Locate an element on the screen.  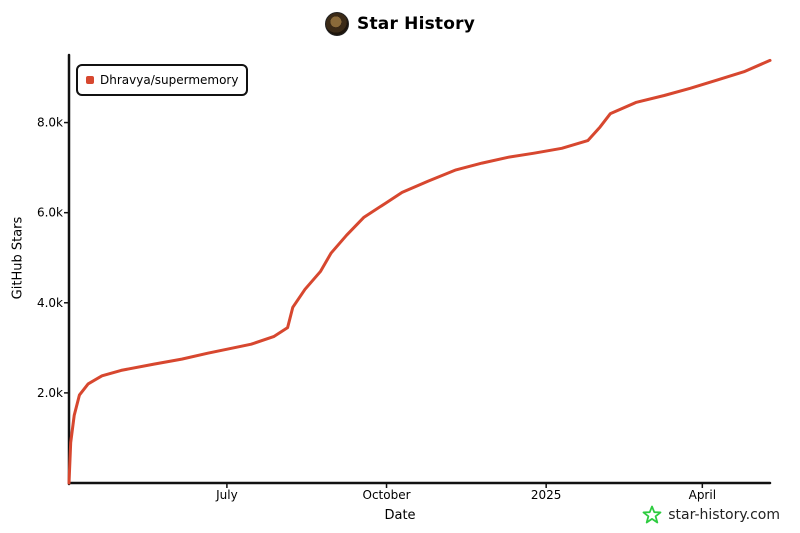
y-tick-label: 8.0k is located at coordinates (50, 123).